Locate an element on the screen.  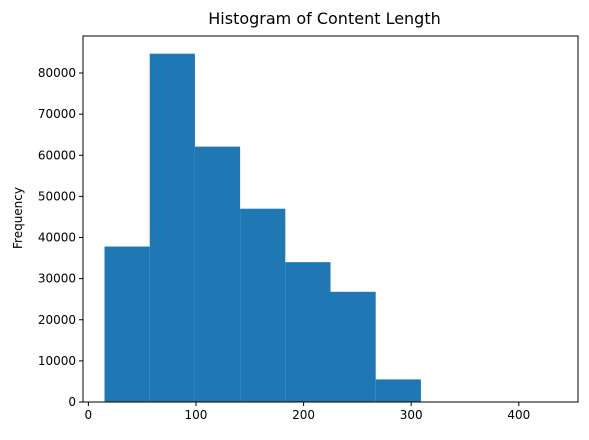
y-tick-label: 30000 is located at coordinates (57, 279).